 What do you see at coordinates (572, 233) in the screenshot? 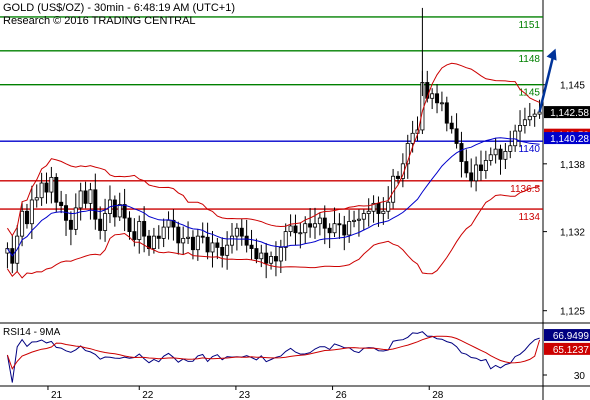
I see `y-tick-label: 1,132` at bounding box center [572, 233].